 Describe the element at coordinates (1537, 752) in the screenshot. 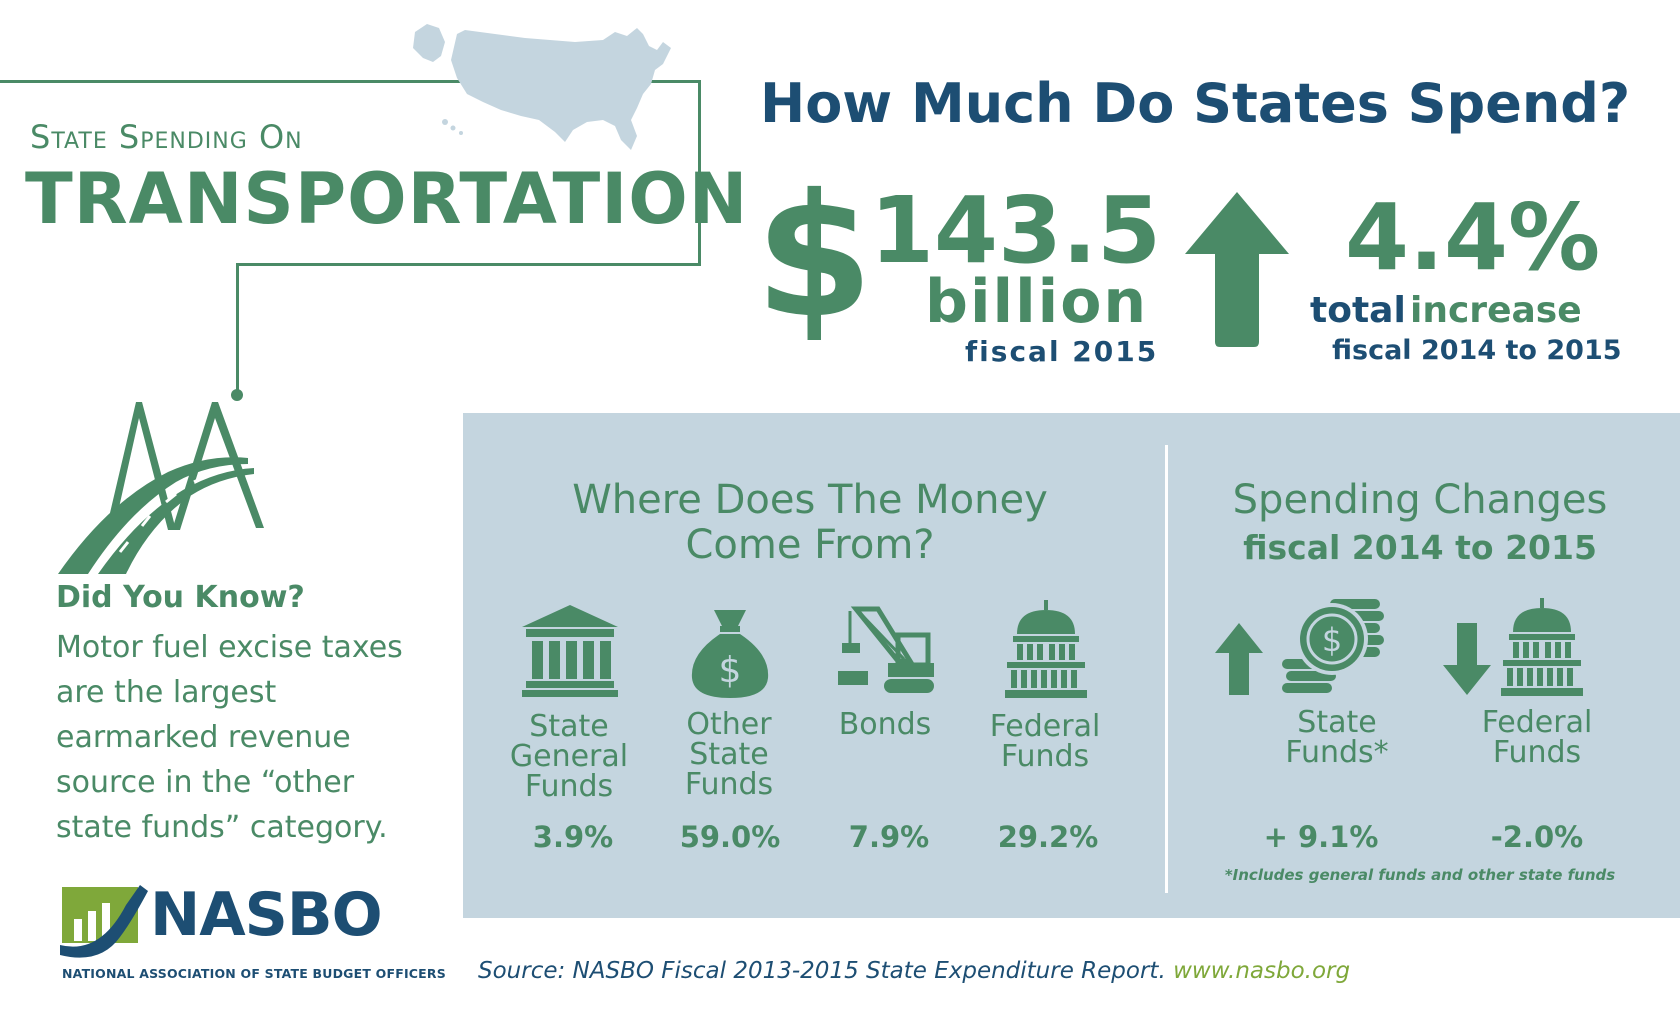

I see `change-label-line: Funds` at that location.